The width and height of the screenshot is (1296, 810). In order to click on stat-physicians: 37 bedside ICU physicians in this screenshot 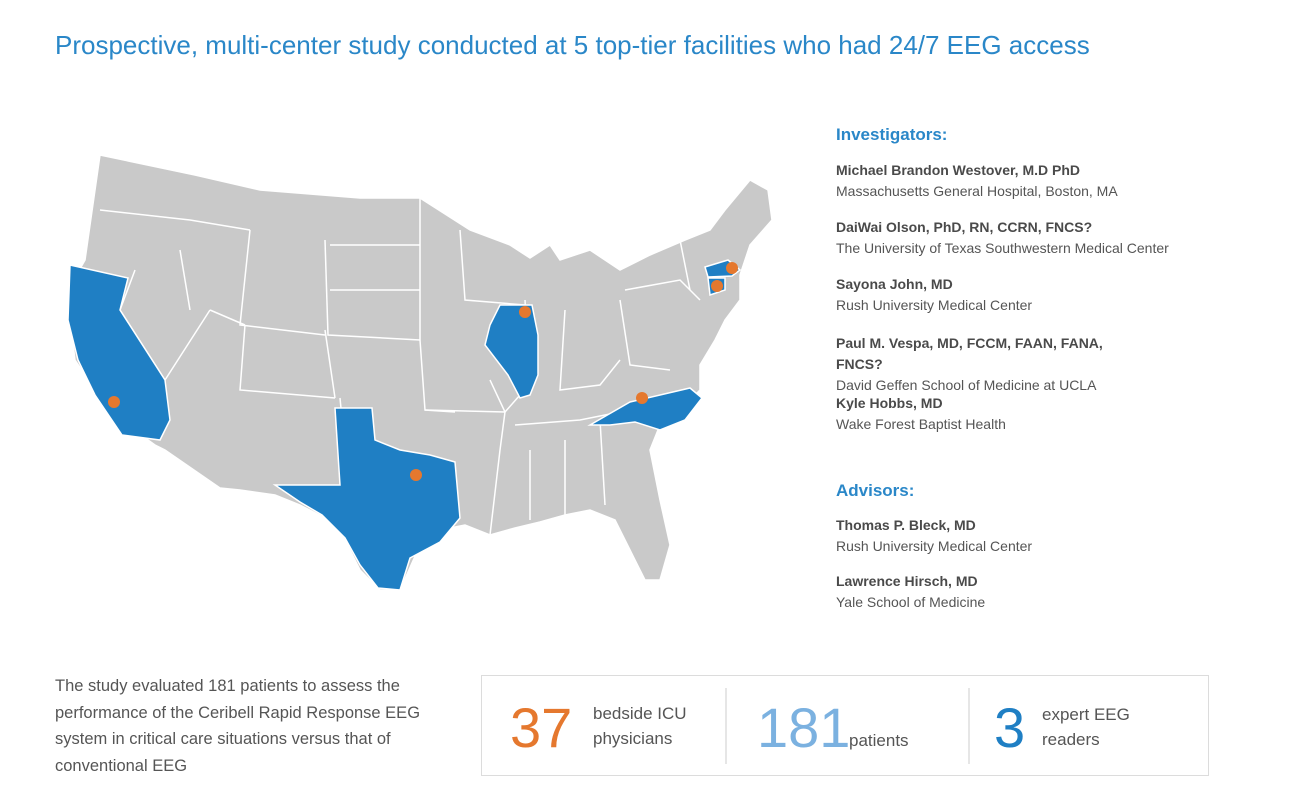, I will do `click(603, 725)`.